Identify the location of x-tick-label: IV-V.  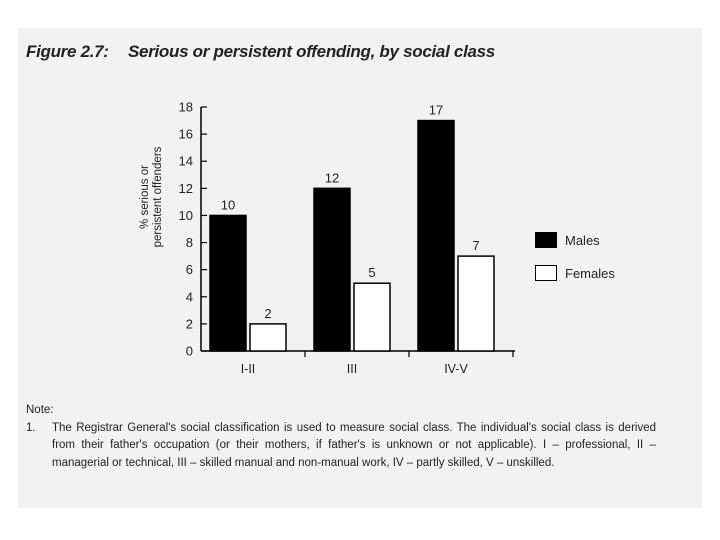
(456, 369).